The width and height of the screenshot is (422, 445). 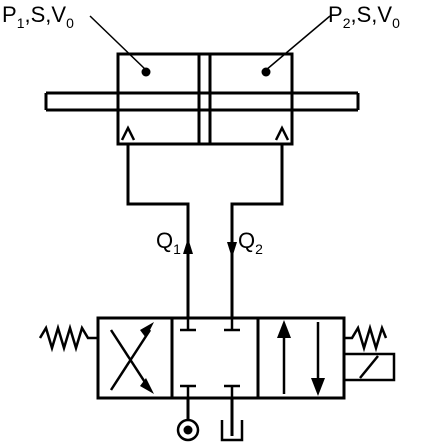 I want to click on leader-line-left, so click(x=118, y=43).